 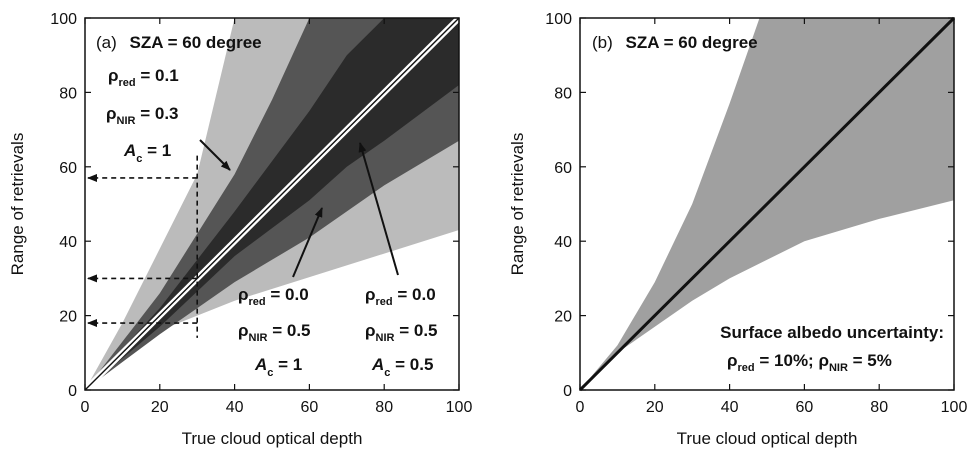 What do you see at coordinates (879, 407) in the screenshot?
I see `panel-b-xtick-label: 80` at bounding box center [879, 407].